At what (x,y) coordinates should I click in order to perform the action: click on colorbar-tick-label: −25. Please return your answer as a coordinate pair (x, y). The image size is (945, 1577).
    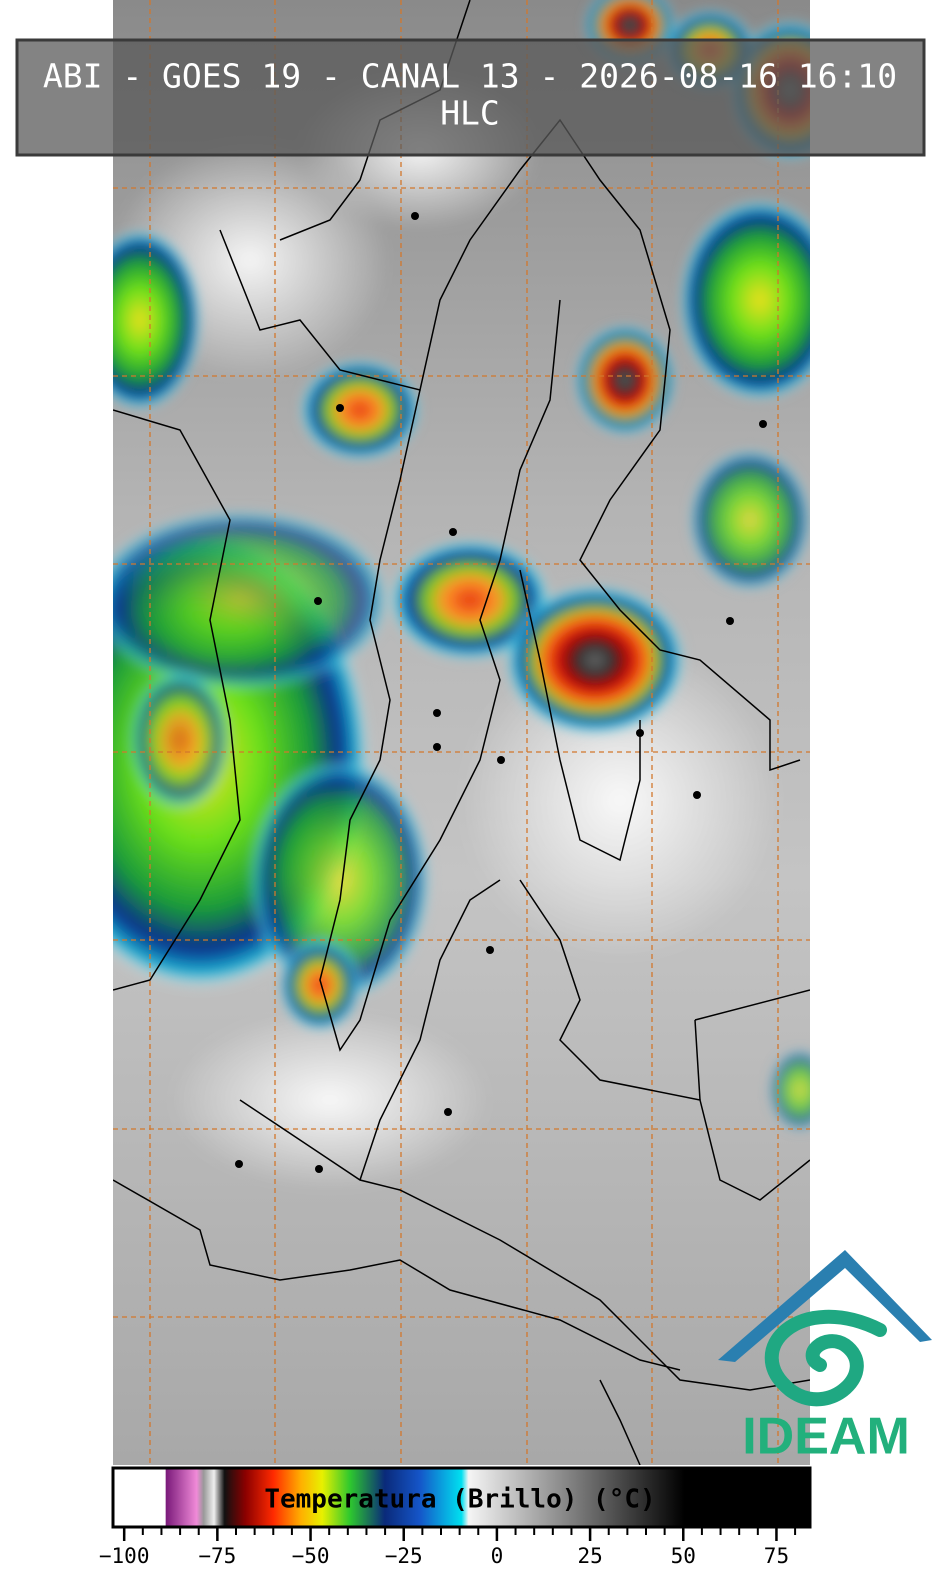
    Looking at the image, I should click on (404, 1556).